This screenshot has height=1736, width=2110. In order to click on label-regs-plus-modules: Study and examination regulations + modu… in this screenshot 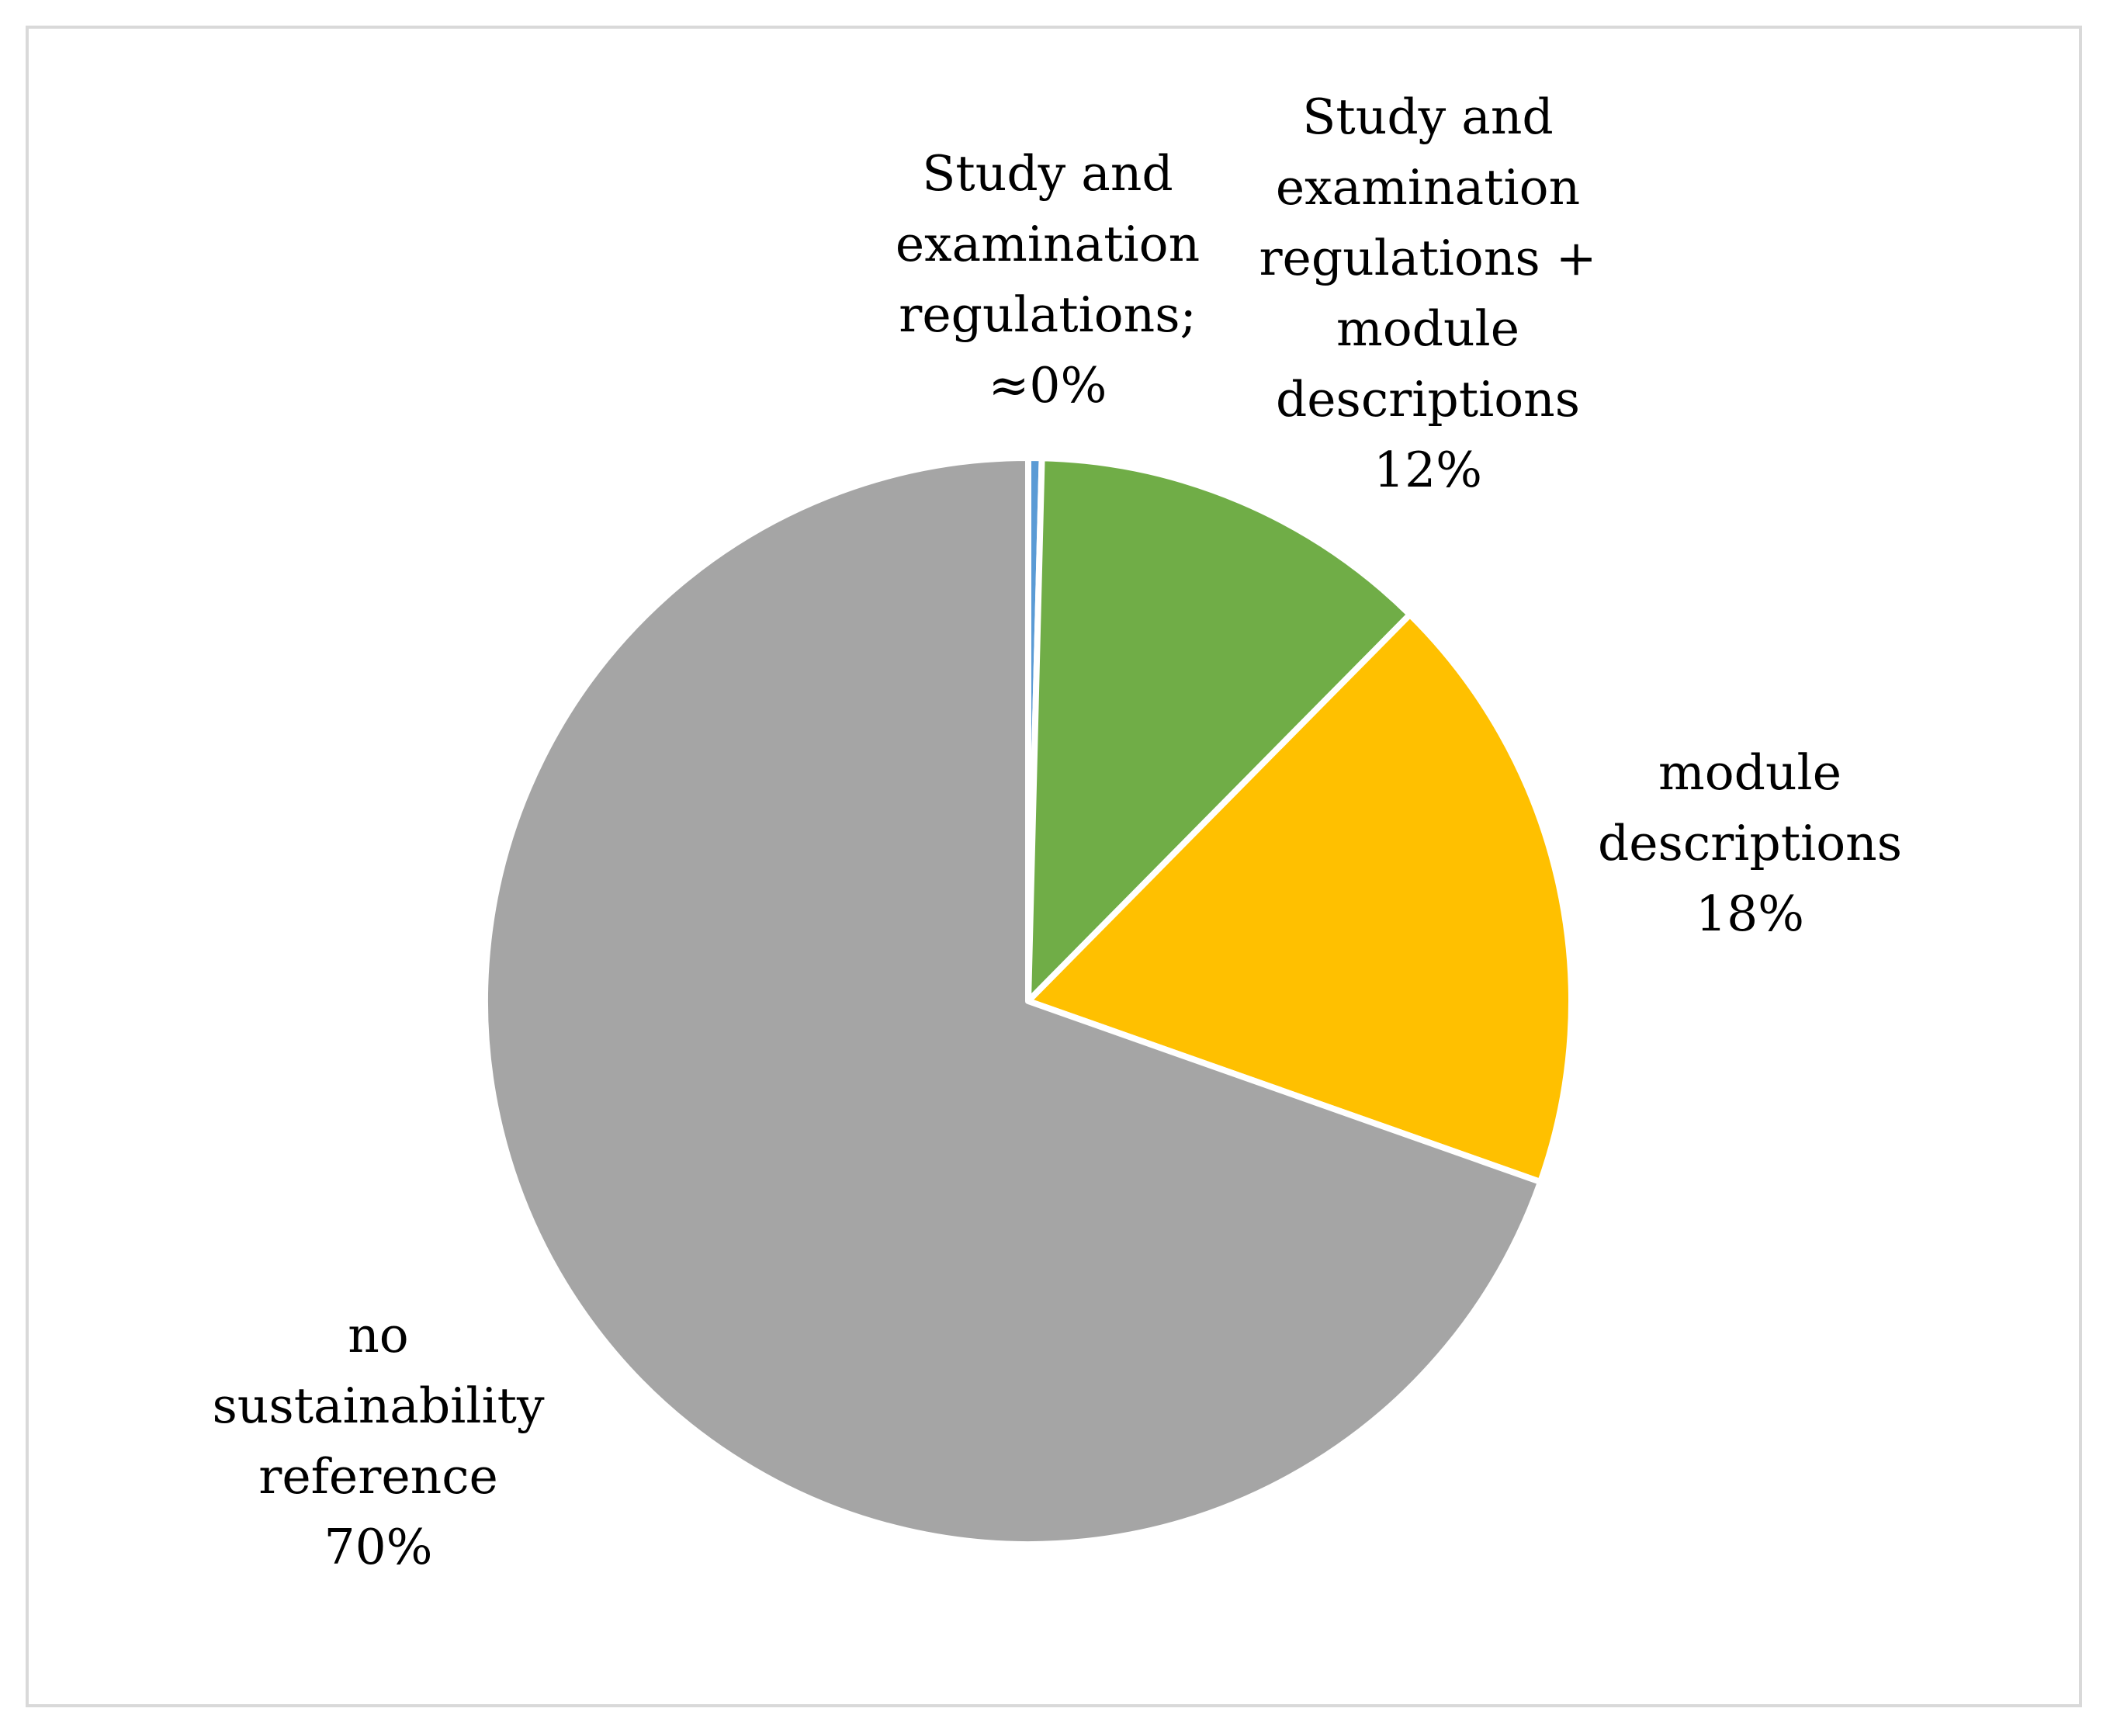, I will do `click(1428, 293)`.